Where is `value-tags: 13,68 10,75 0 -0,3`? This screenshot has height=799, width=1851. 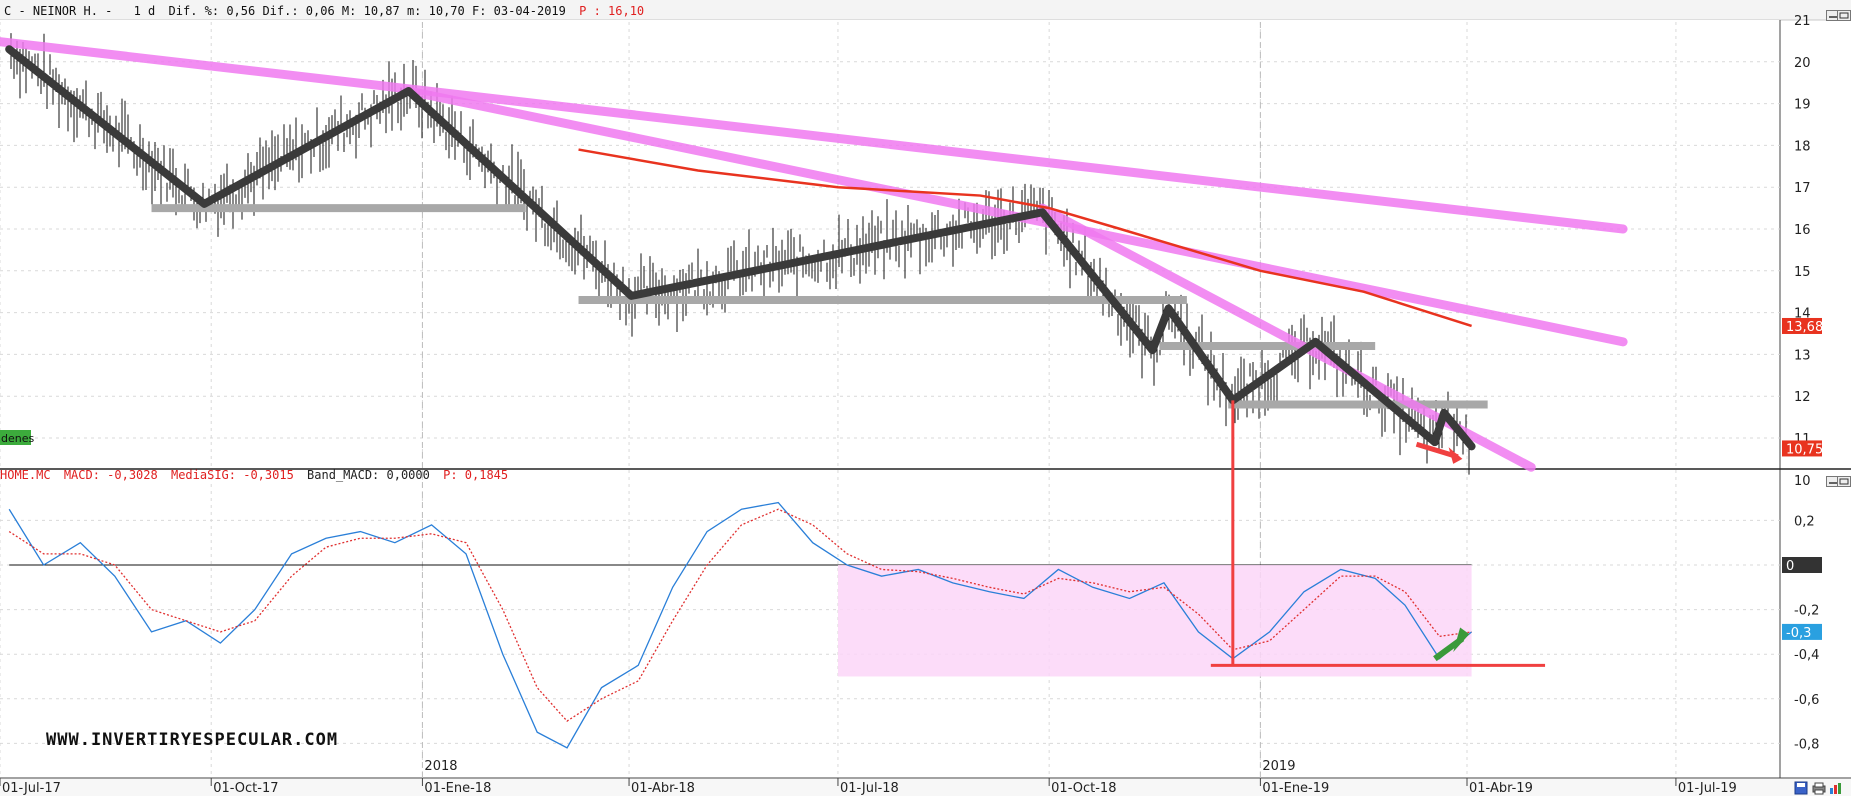
value-tags: 13,68 10,75 0 -0,3 is located at coordinates (1802, 479).